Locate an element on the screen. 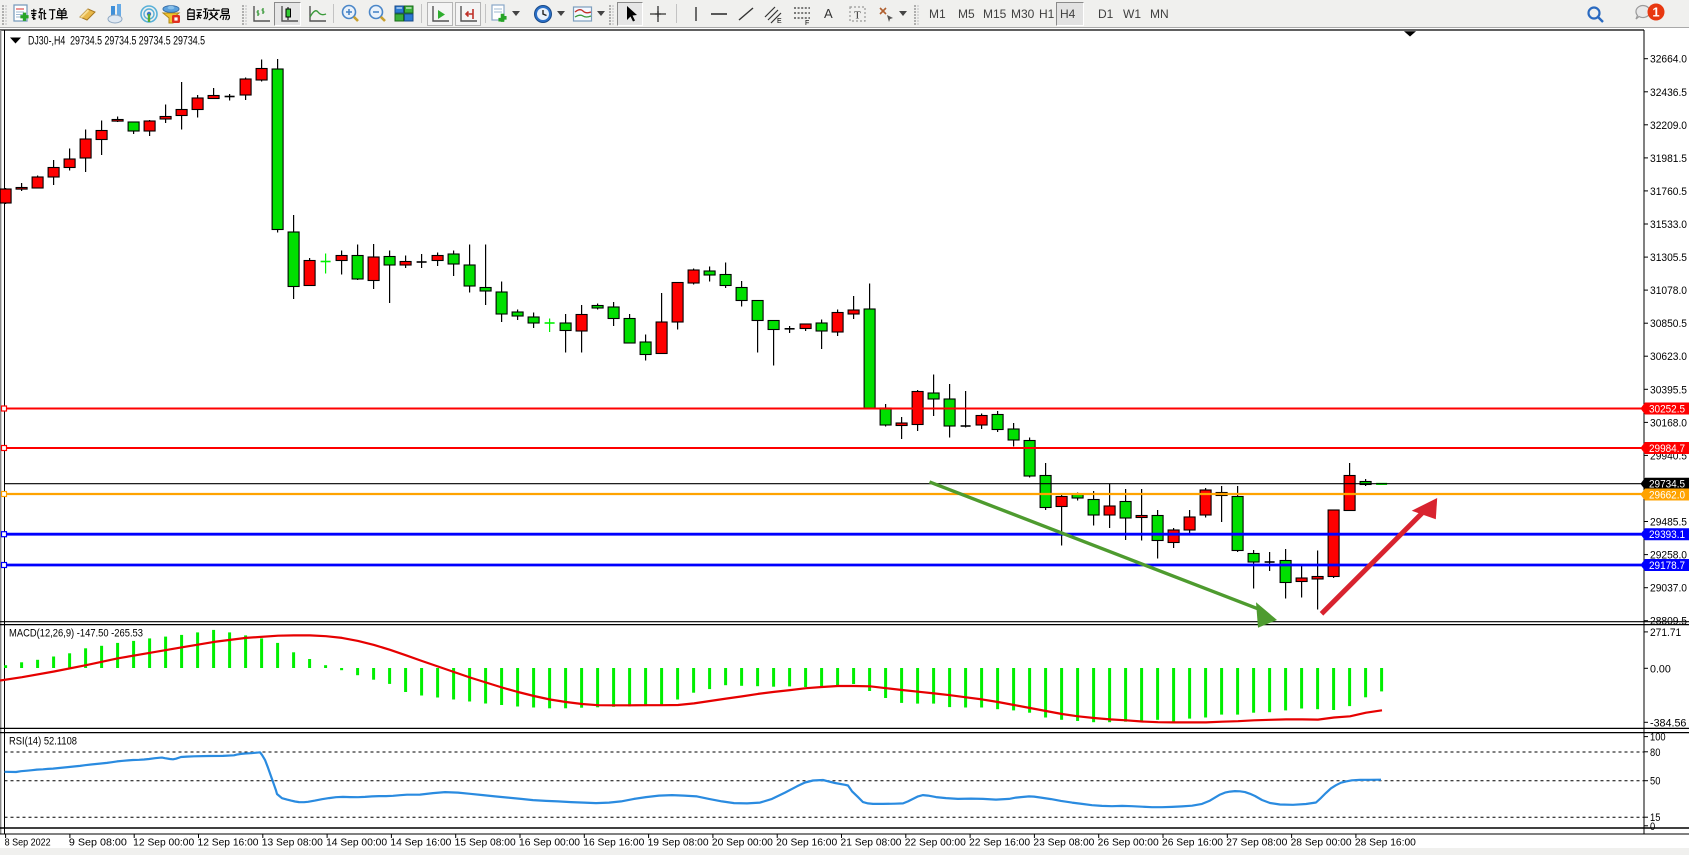 This screenshot has width=1689, height=855. svg-text: 29984.7 is located at coordinates (1667, 449).